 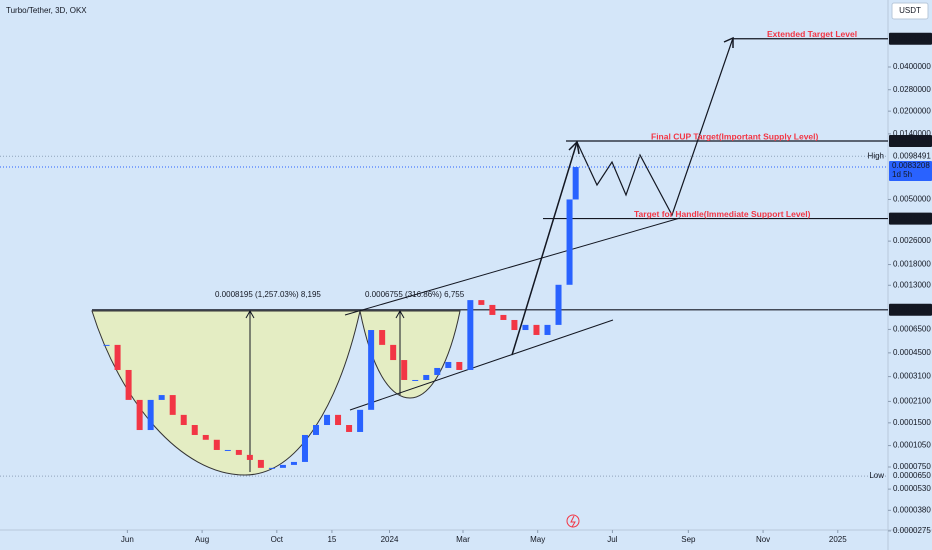 What do you see at coordinates (838, 539) in the screenshot?
I see `x-tick-label: 2025` at bounding box center [838, 539].